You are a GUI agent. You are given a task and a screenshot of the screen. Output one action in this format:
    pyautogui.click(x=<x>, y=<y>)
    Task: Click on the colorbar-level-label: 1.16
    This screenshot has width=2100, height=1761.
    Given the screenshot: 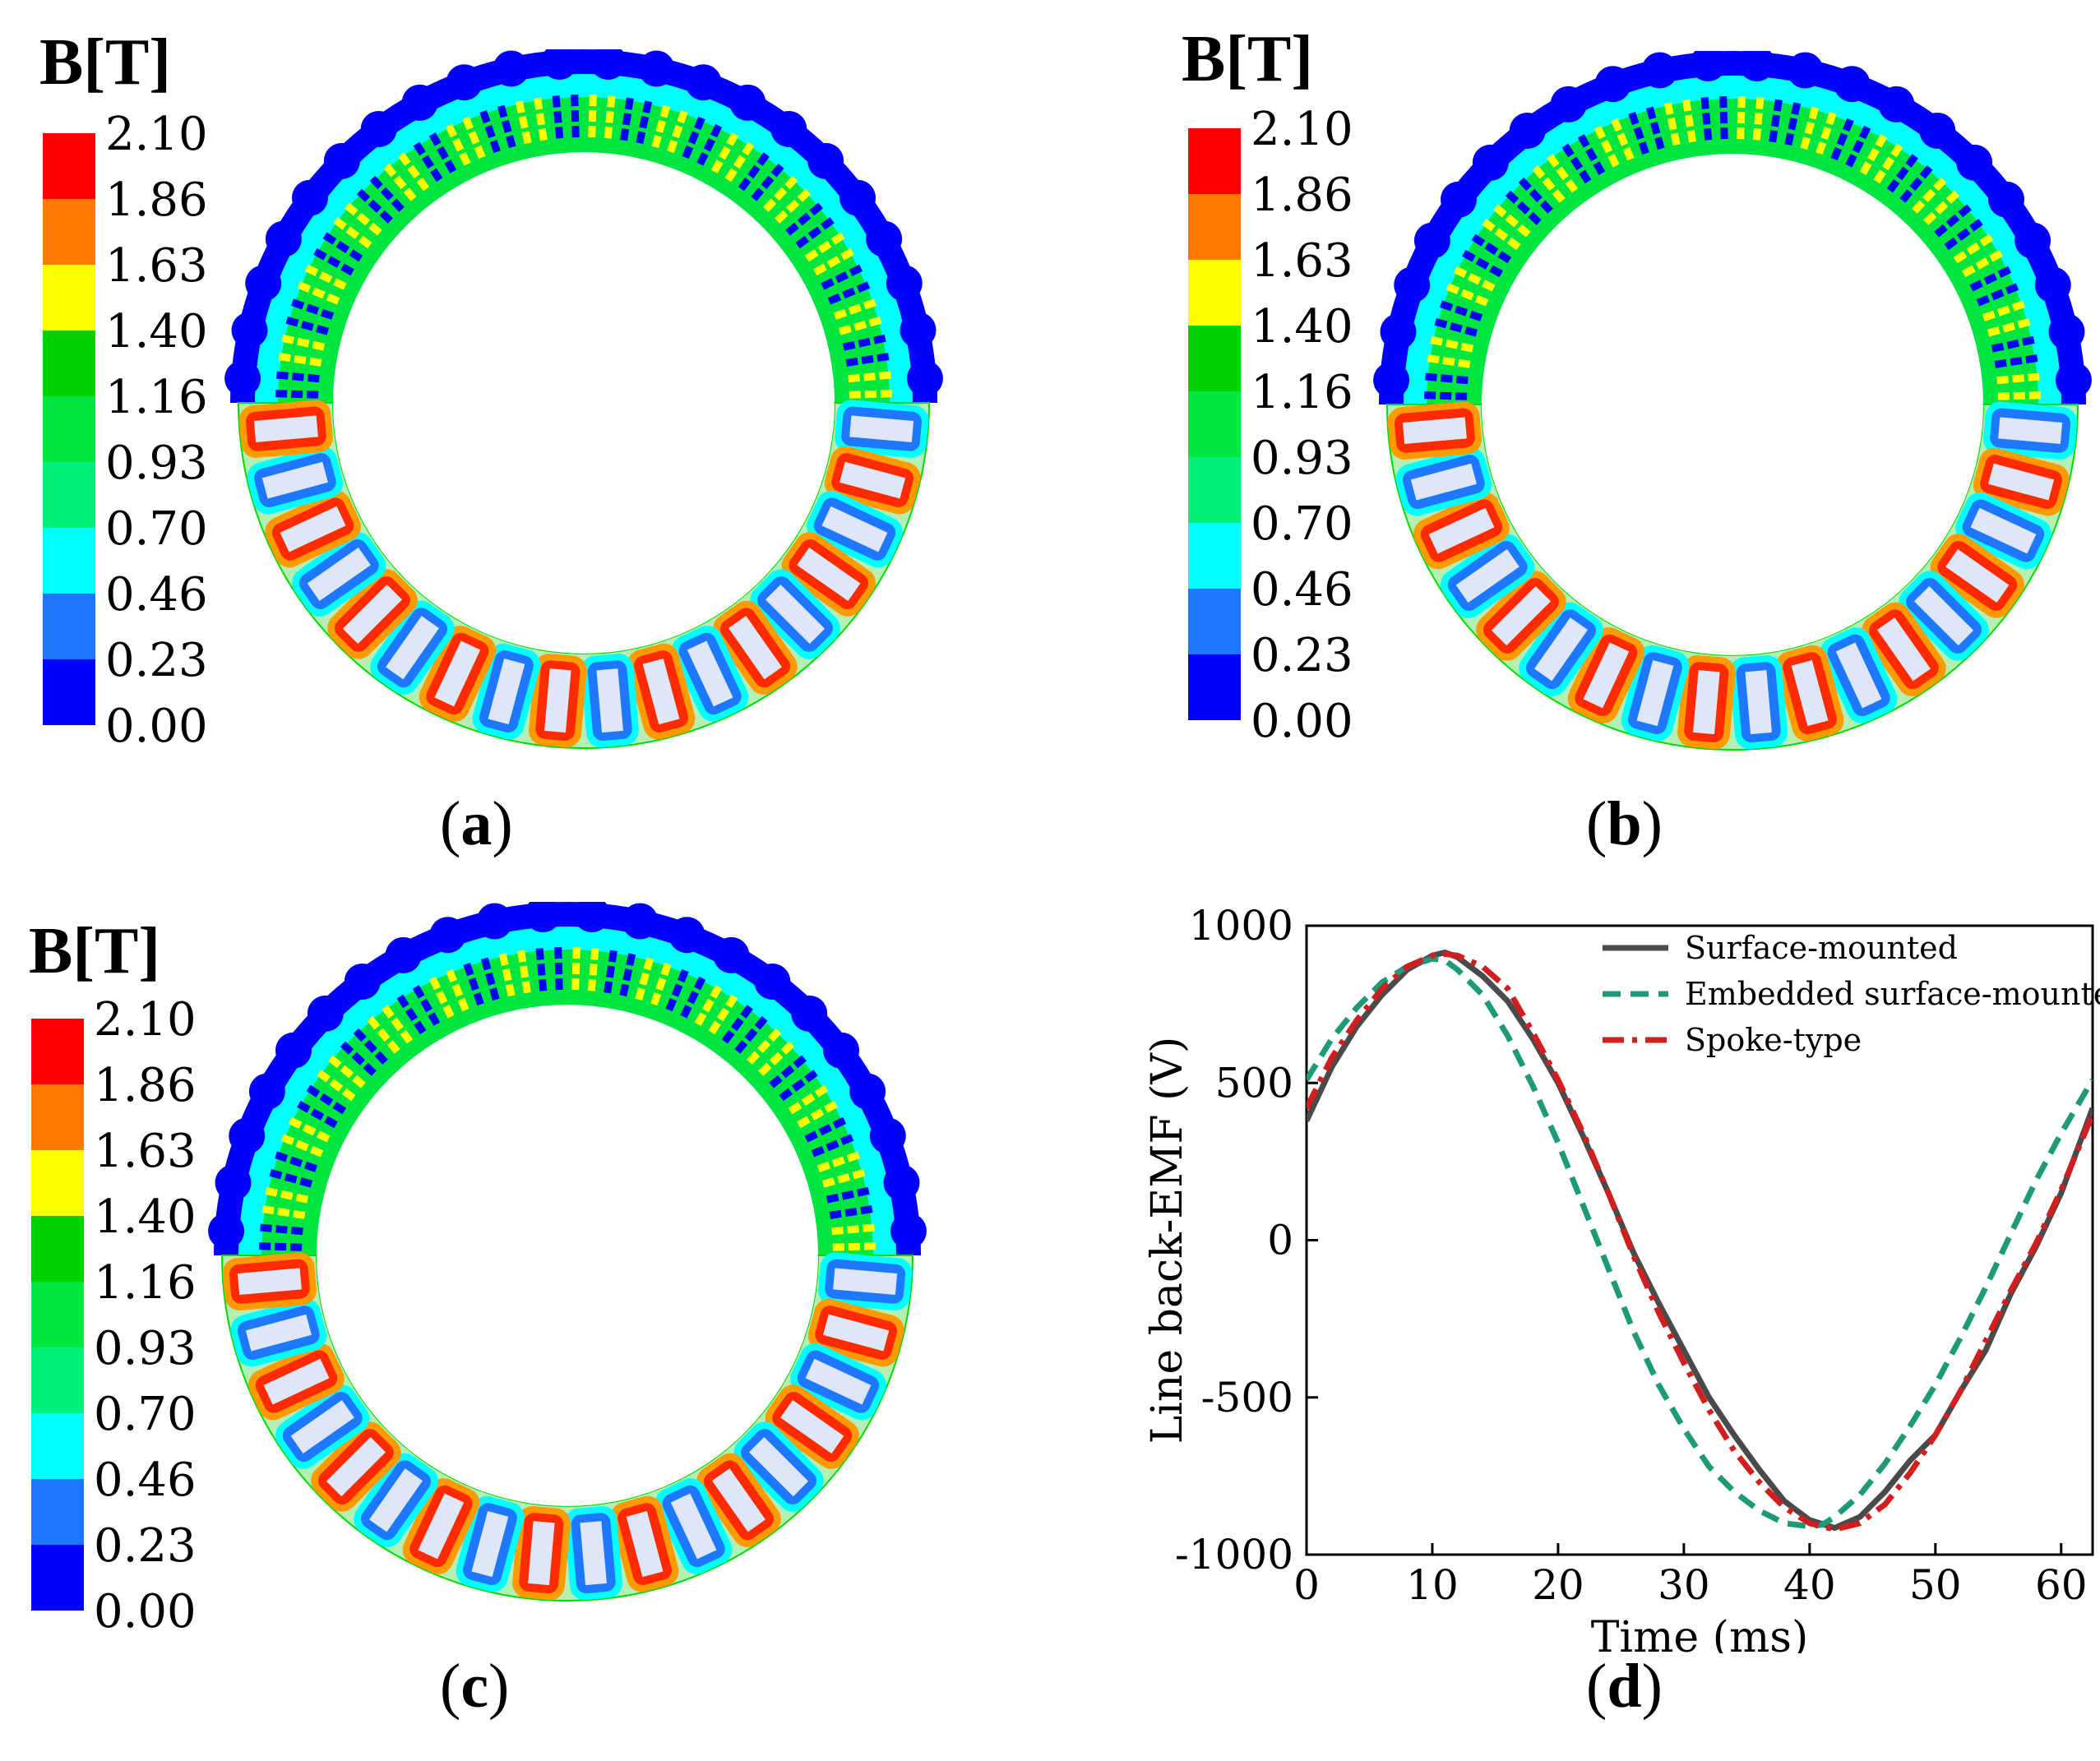 What is the action you would take?
    pyautogui.click(x=157, y=397)
    